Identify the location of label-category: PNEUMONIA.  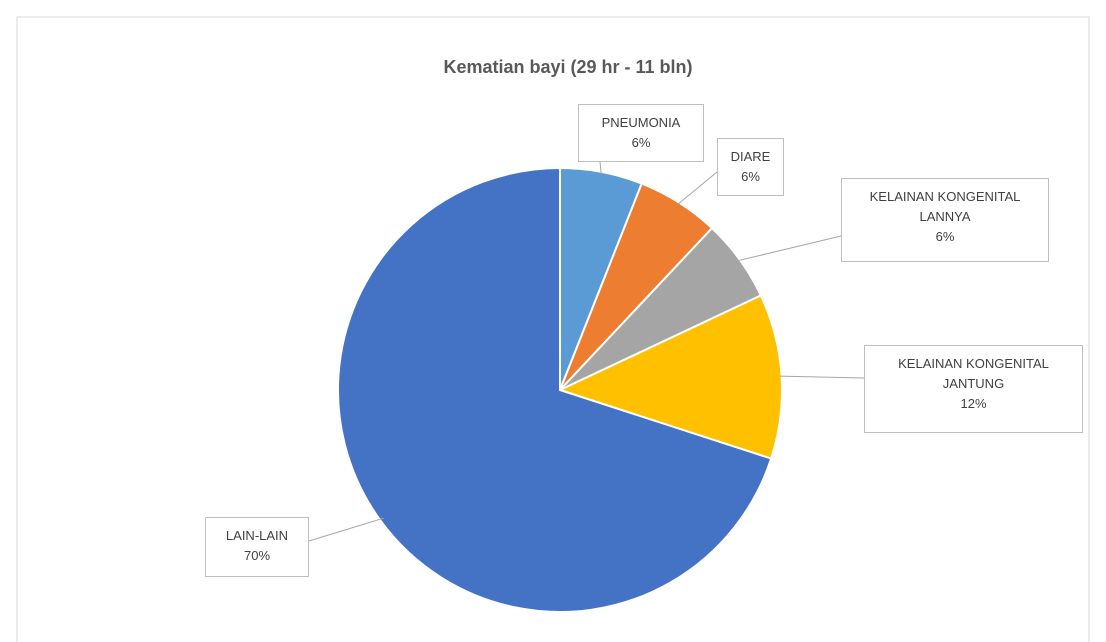
(641, 122).